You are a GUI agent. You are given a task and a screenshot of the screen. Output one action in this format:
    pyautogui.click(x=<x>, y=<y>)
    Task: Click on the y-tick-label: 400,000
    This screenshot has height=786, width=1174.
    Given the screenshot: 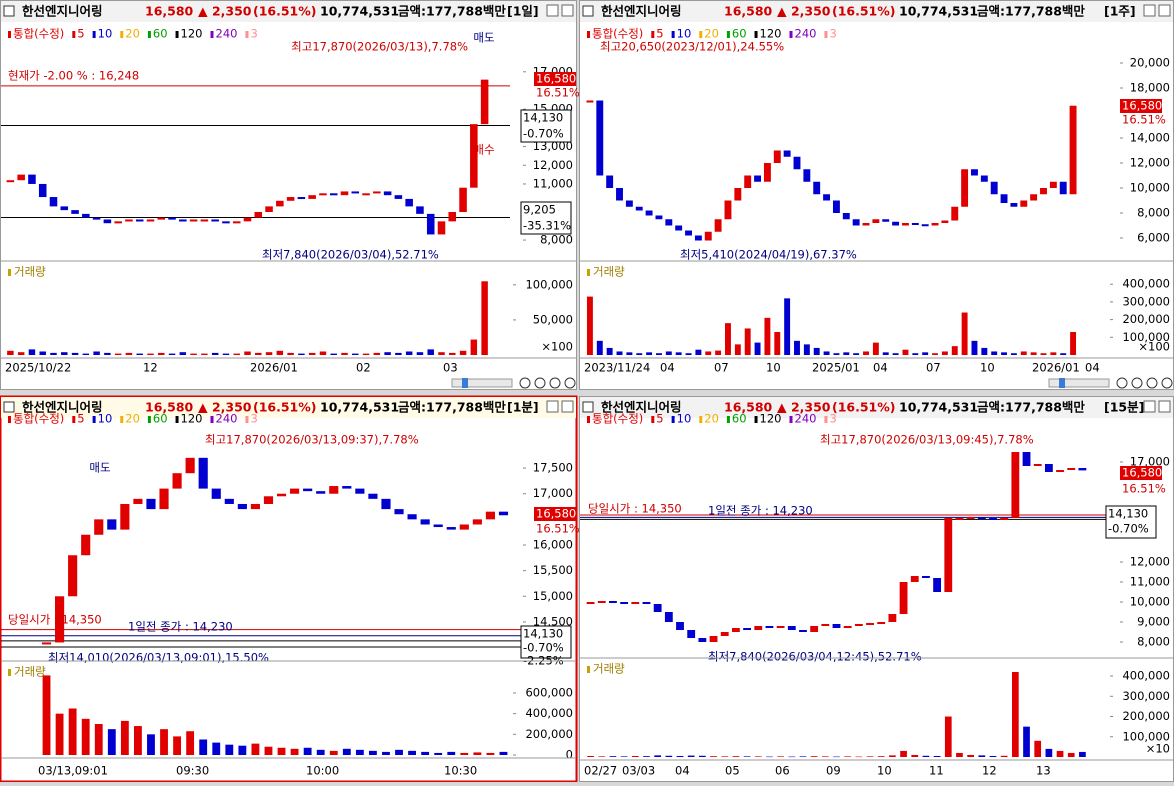 What is the action you would take?
    pyautogui.click(x=549, y=713)
    